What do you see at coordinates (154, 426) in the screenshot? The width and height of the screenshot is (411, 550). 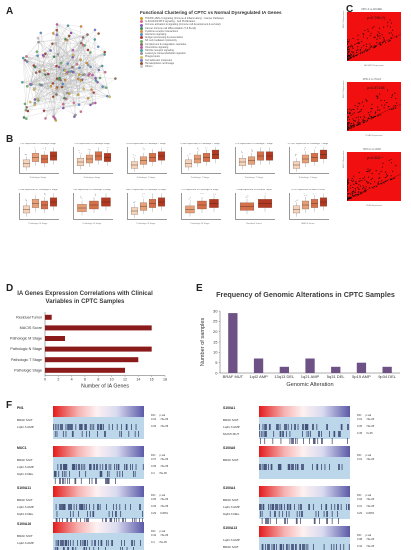 I see `stat-dic: 0.36` at bounding box center [154, 426].